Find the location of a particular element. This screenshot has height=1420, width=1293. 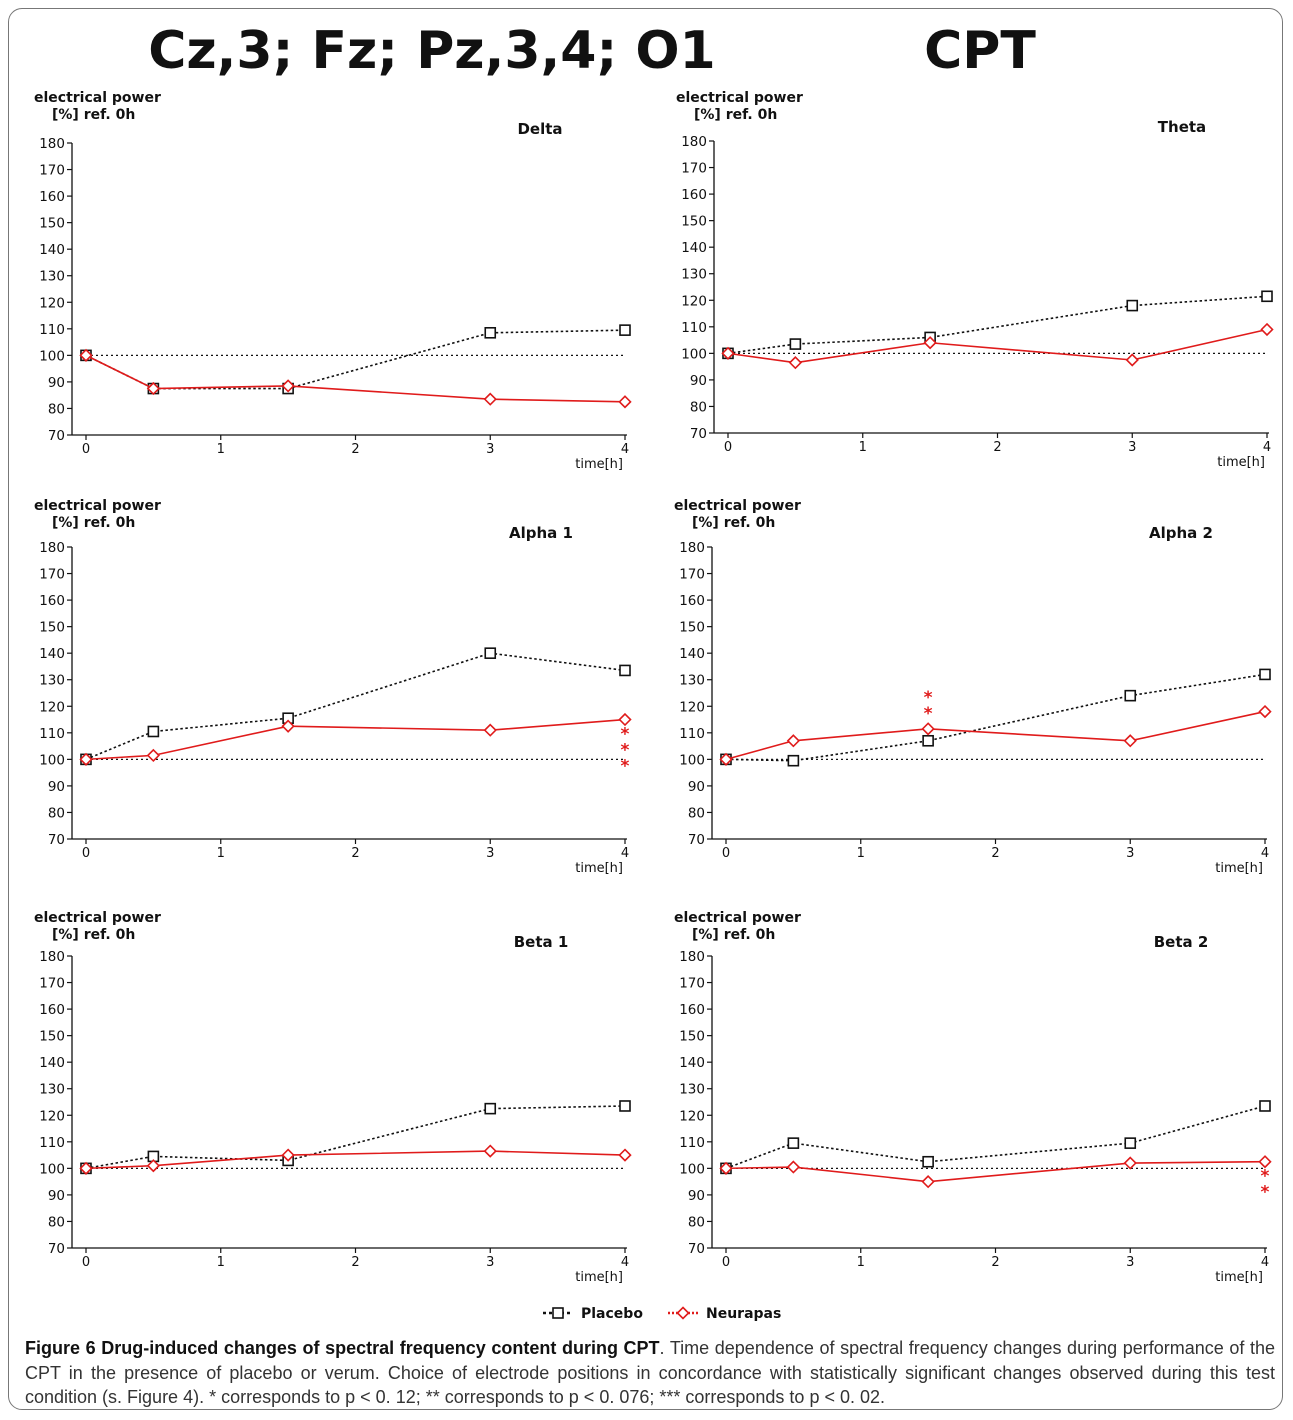

legend-item-neurapas: Neurapas is located at coordinates (724, 1314).